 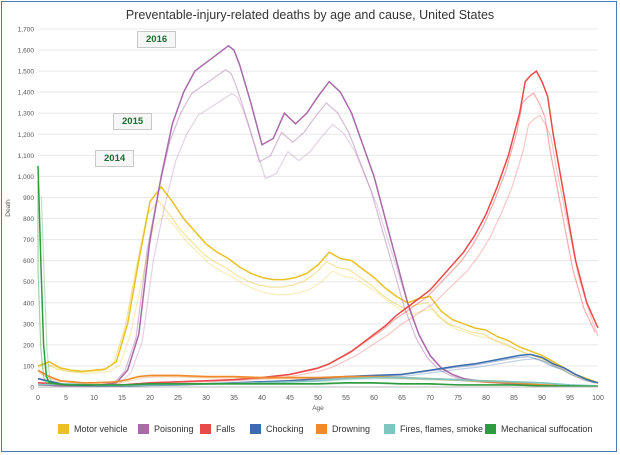 I want to click on legend-item: Chocking, so click(x=277, y=429).